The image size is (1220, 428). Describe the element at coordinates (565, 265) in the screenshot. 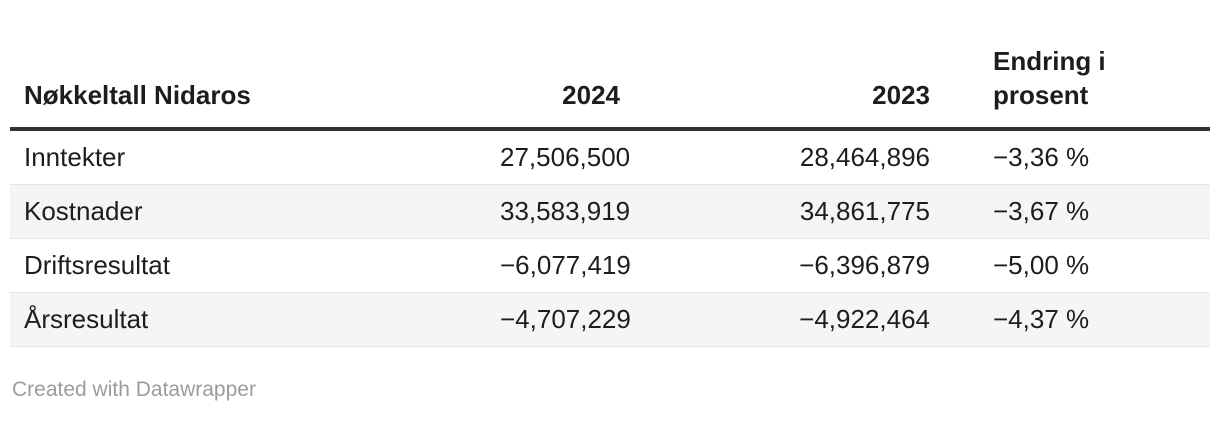

I see `value-2024-cell: −6,077,419` at that location.